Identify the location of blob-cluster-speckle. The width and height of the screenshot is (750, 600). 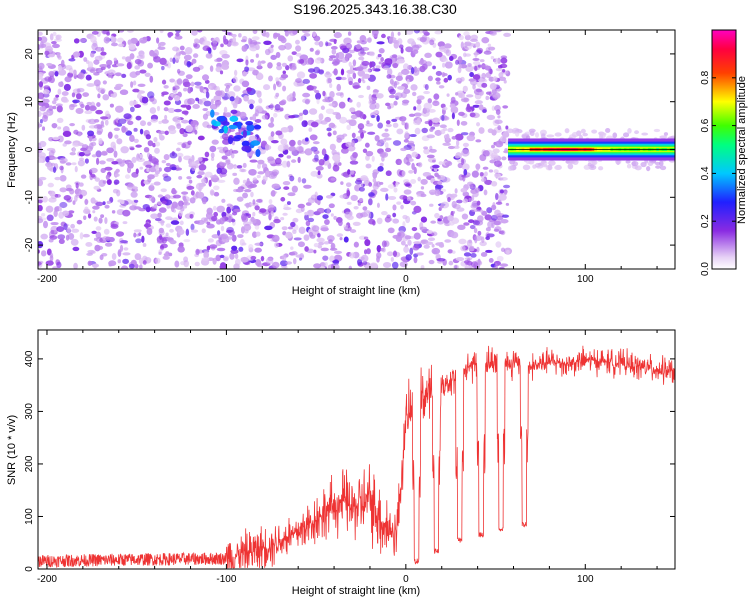
(230, 140).